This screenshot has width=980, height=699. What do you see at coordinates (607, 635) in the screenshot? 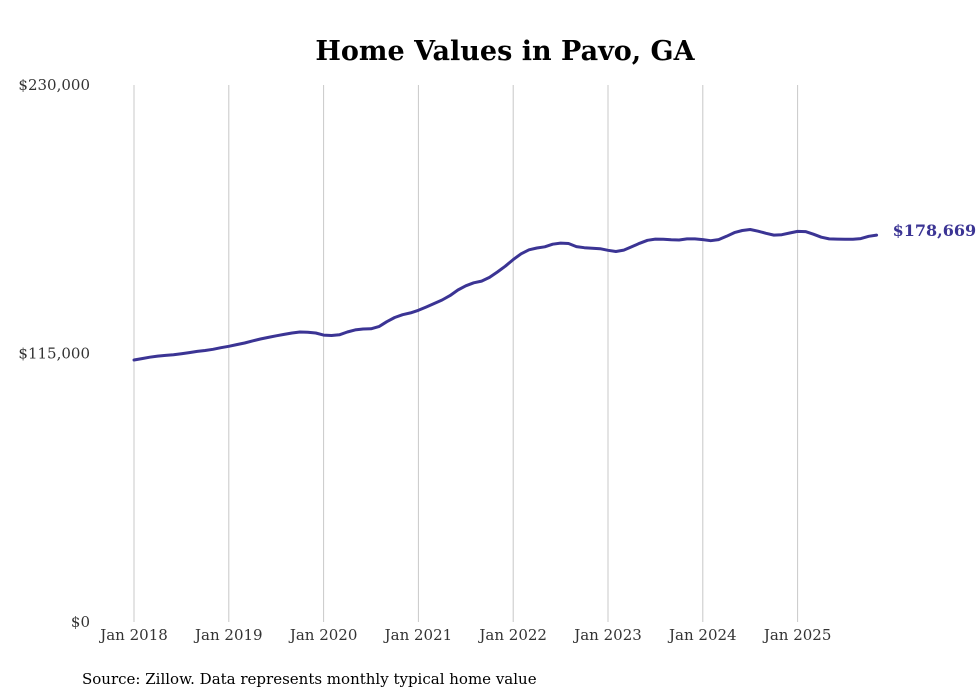
I see `x-tick-label: Jan 2023` at bounding box center [607, 635].